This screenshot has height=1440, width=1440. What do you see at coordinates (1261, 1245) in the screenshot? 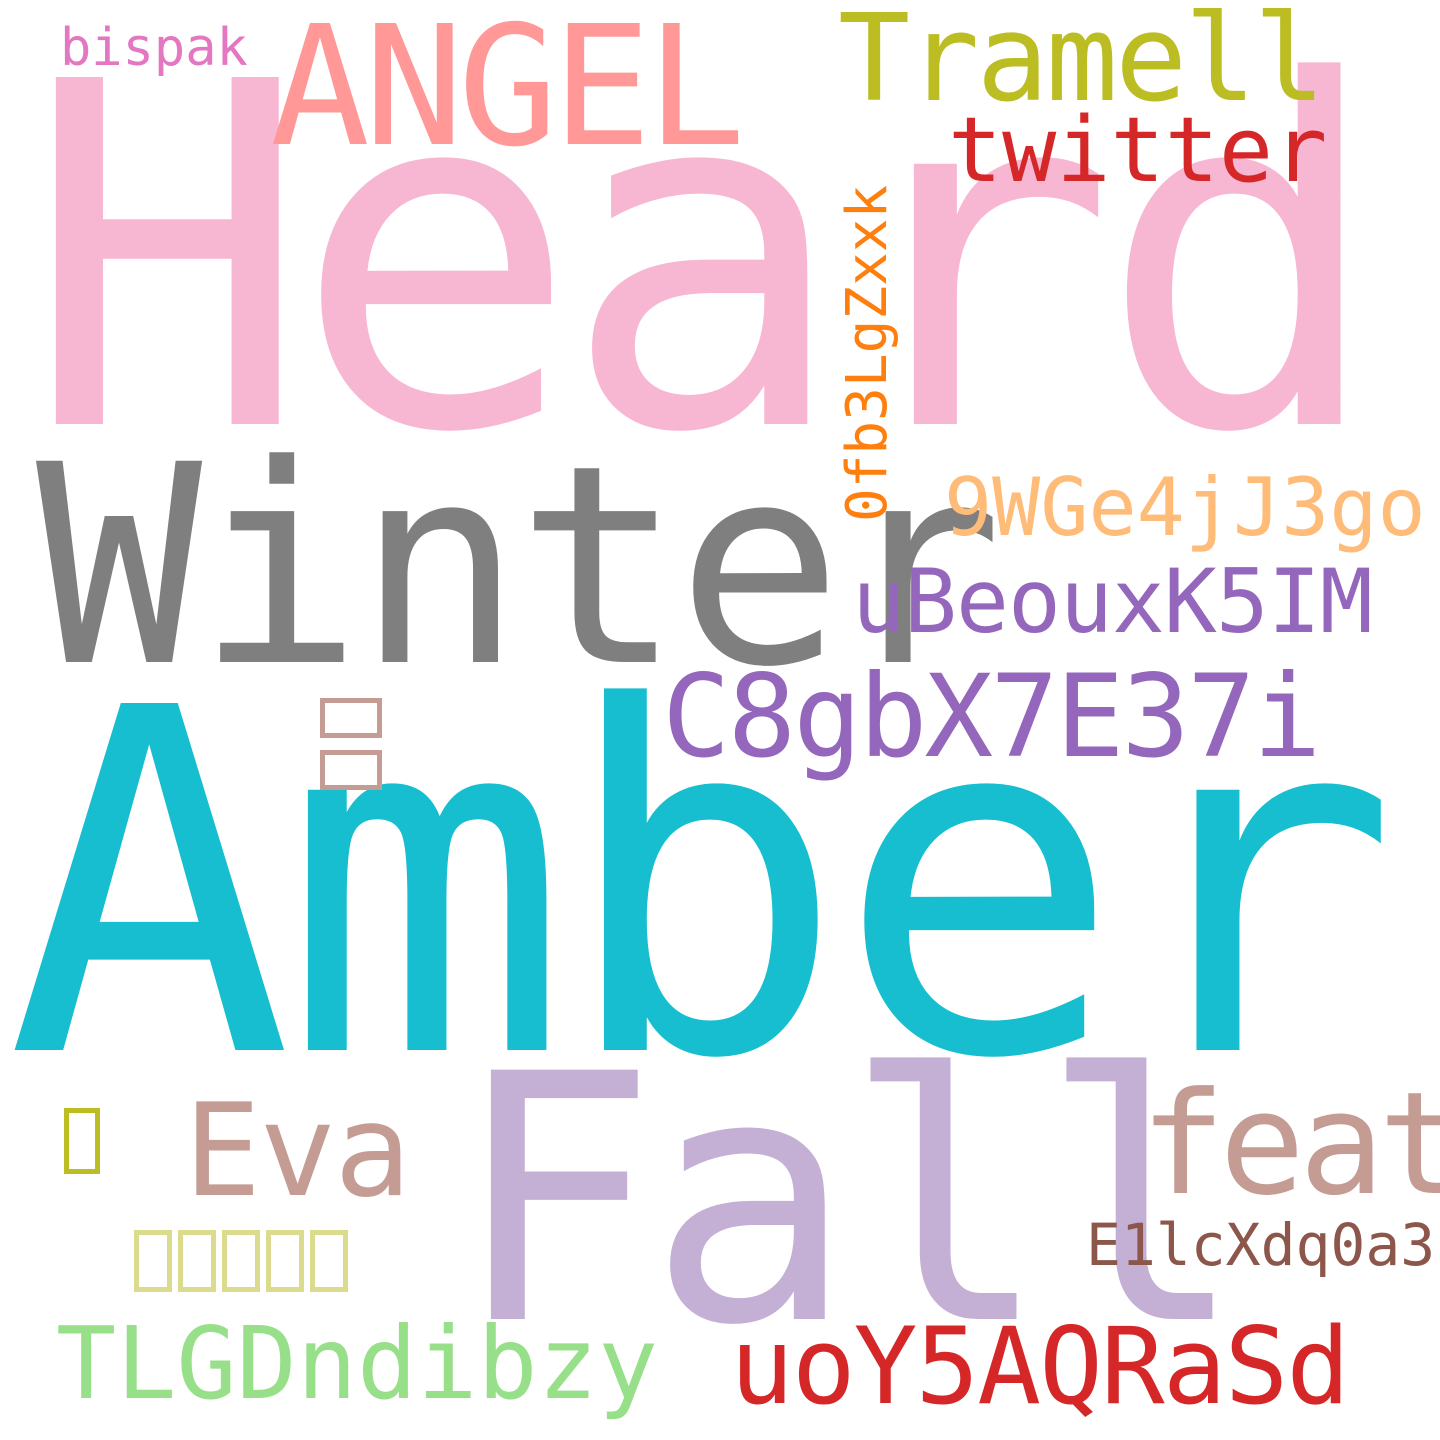
I see `word-e1lcxdqoa3: E1lcXdq0a3` at bounding box center [1261, 1245].